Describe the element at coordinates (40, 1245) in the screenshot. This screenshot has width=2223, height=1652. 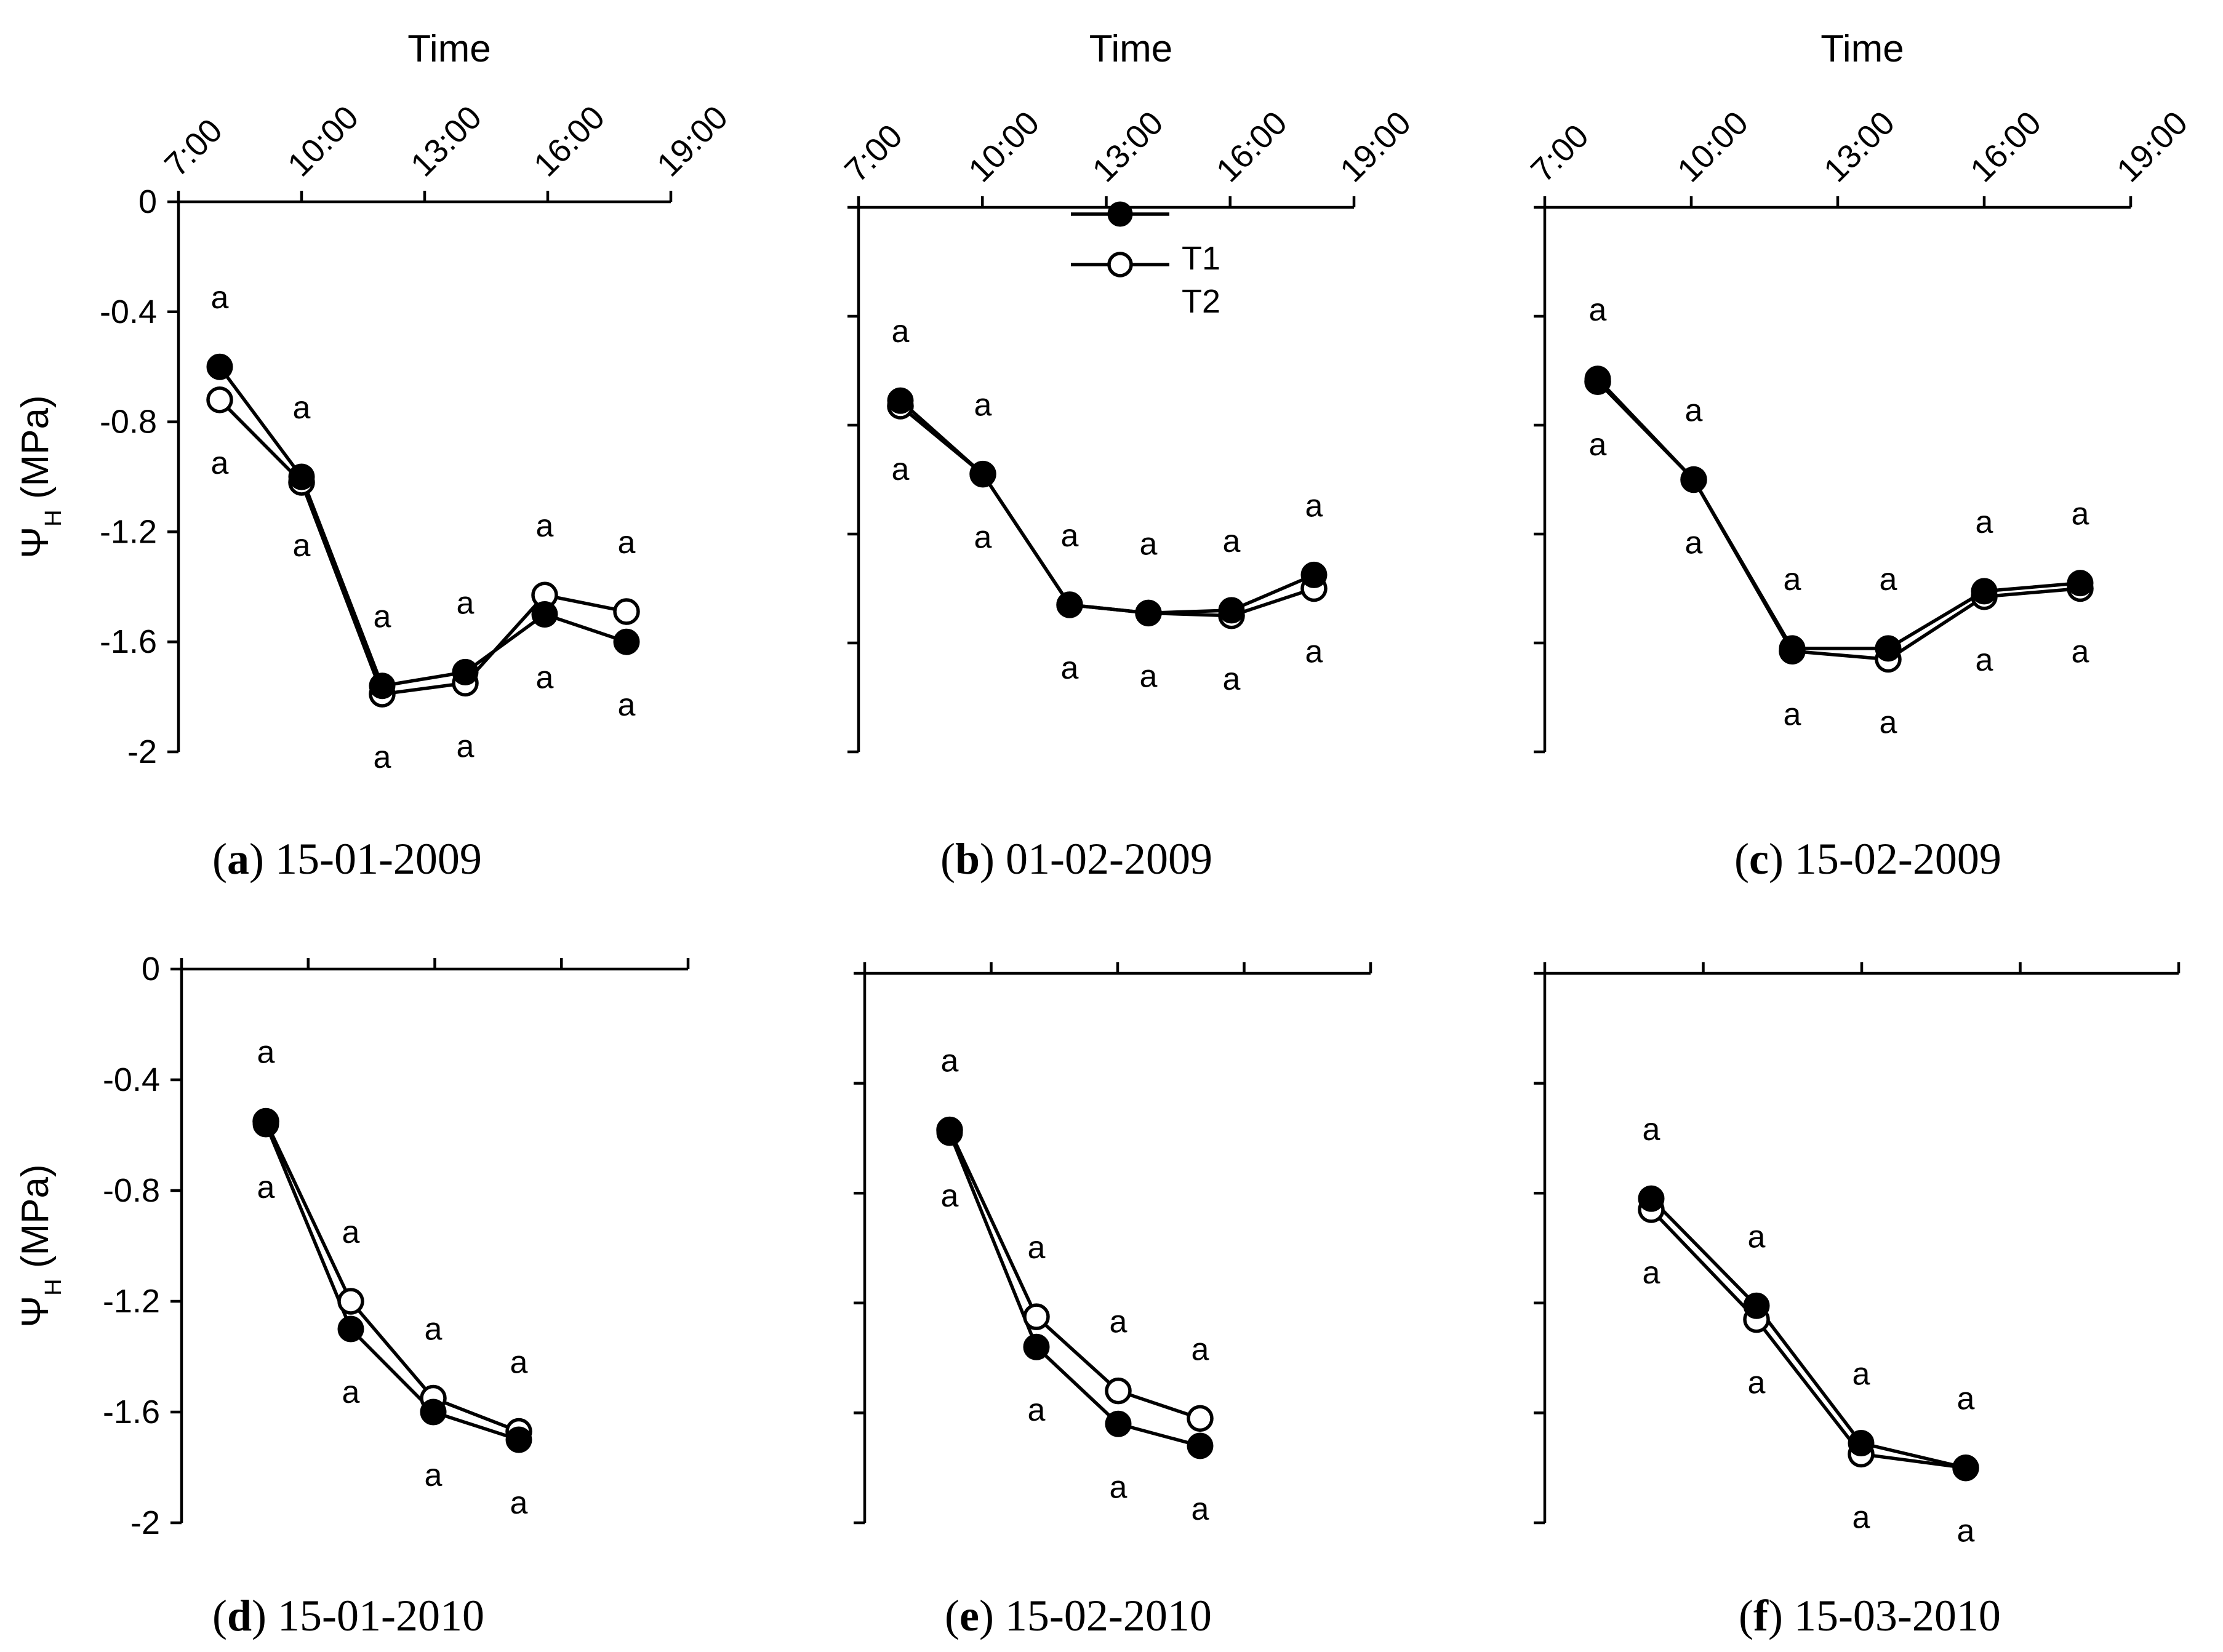
I see `y-axis-title: ΨH (MPa)` at that location.